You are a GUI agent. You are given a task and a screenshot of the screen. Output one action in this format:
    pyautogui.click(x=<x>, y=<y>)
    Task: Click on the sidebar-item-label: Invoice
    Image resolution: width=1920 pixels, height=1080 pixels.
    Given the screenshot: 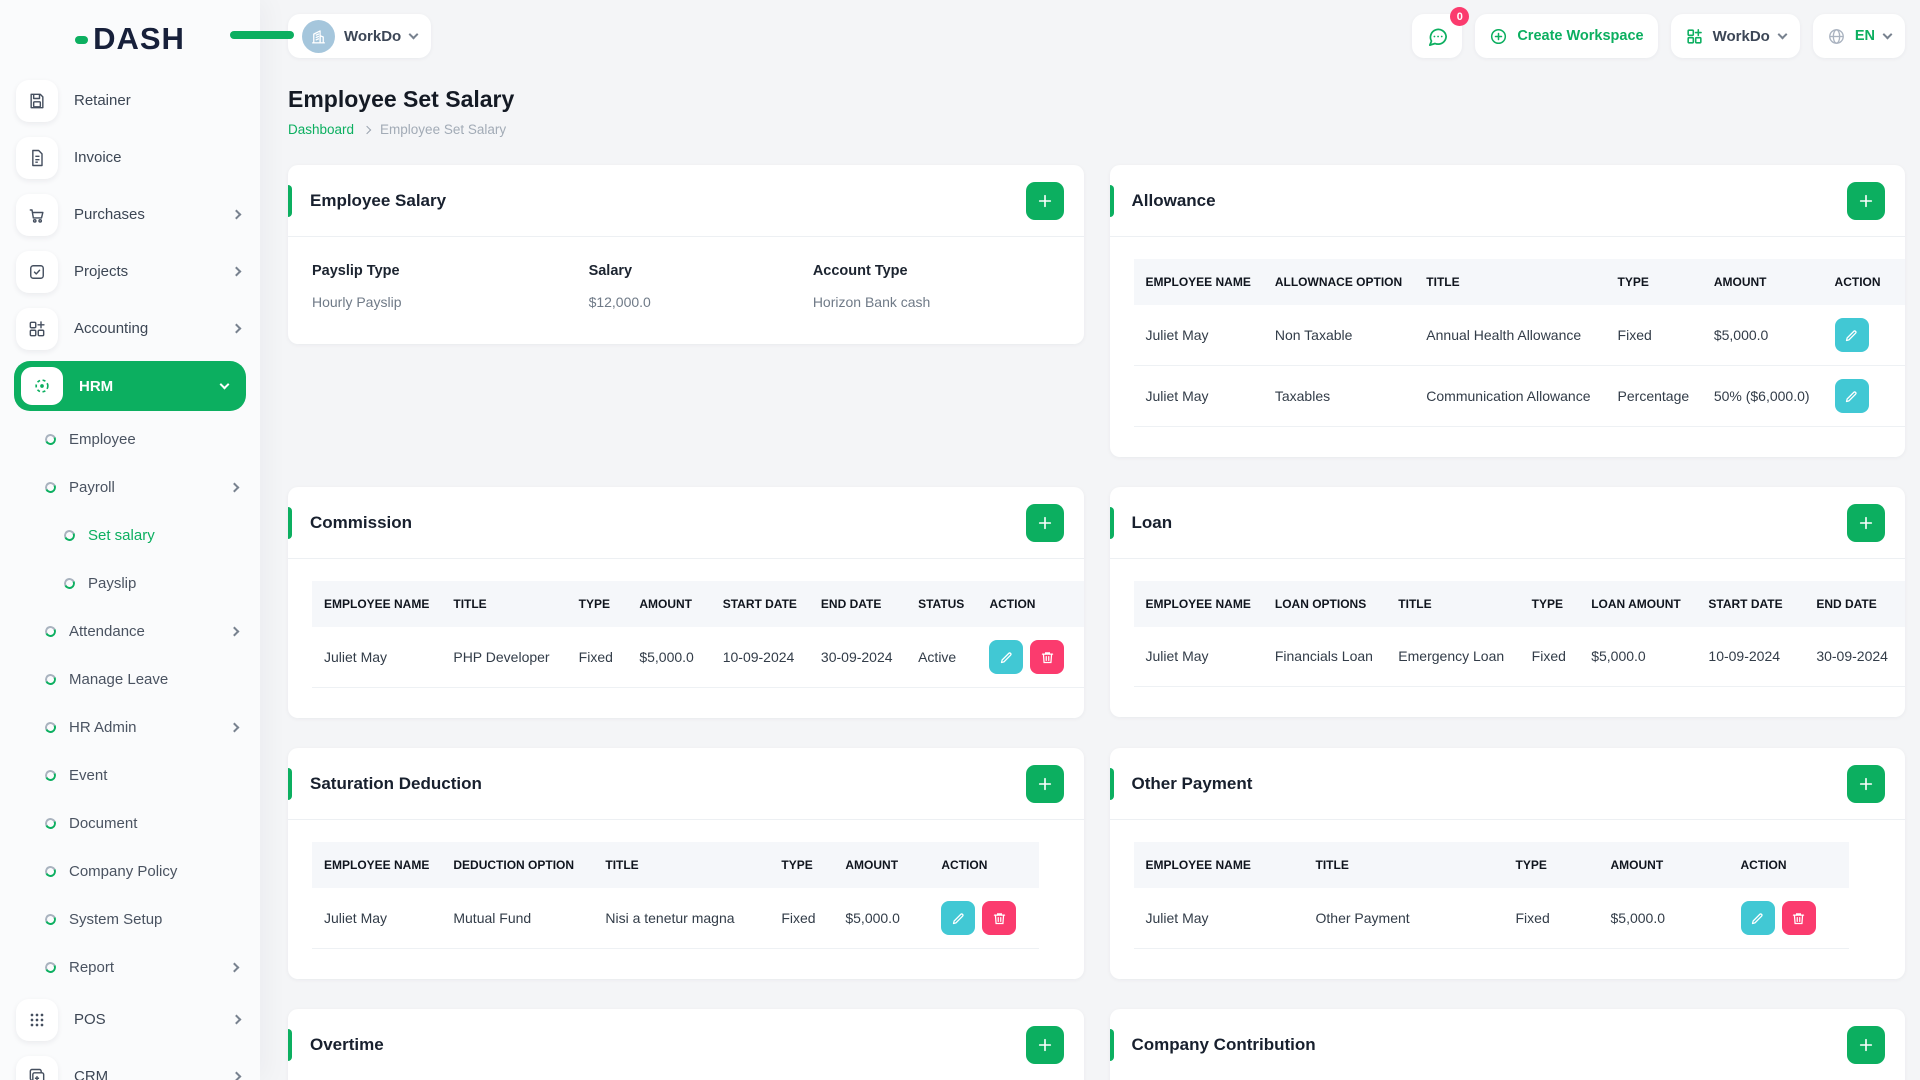 What is the action you would take?
    pyautogui.click(x=98, y=157)
    